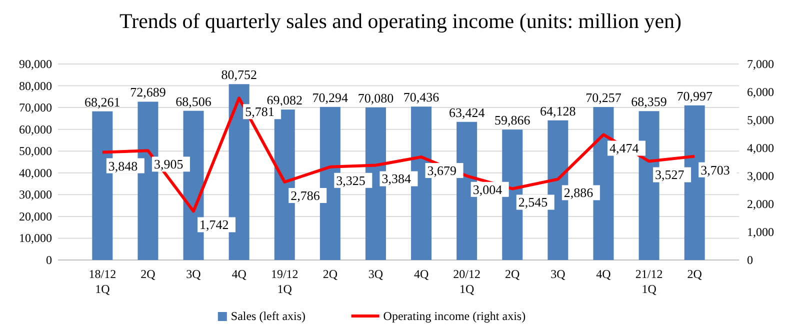 This screenshot has height=334, width=801. What do you see at coordinates (35, 173) in the screenshot?
I see `y-tick-label: 40,000` at bounding box center [35, 173].